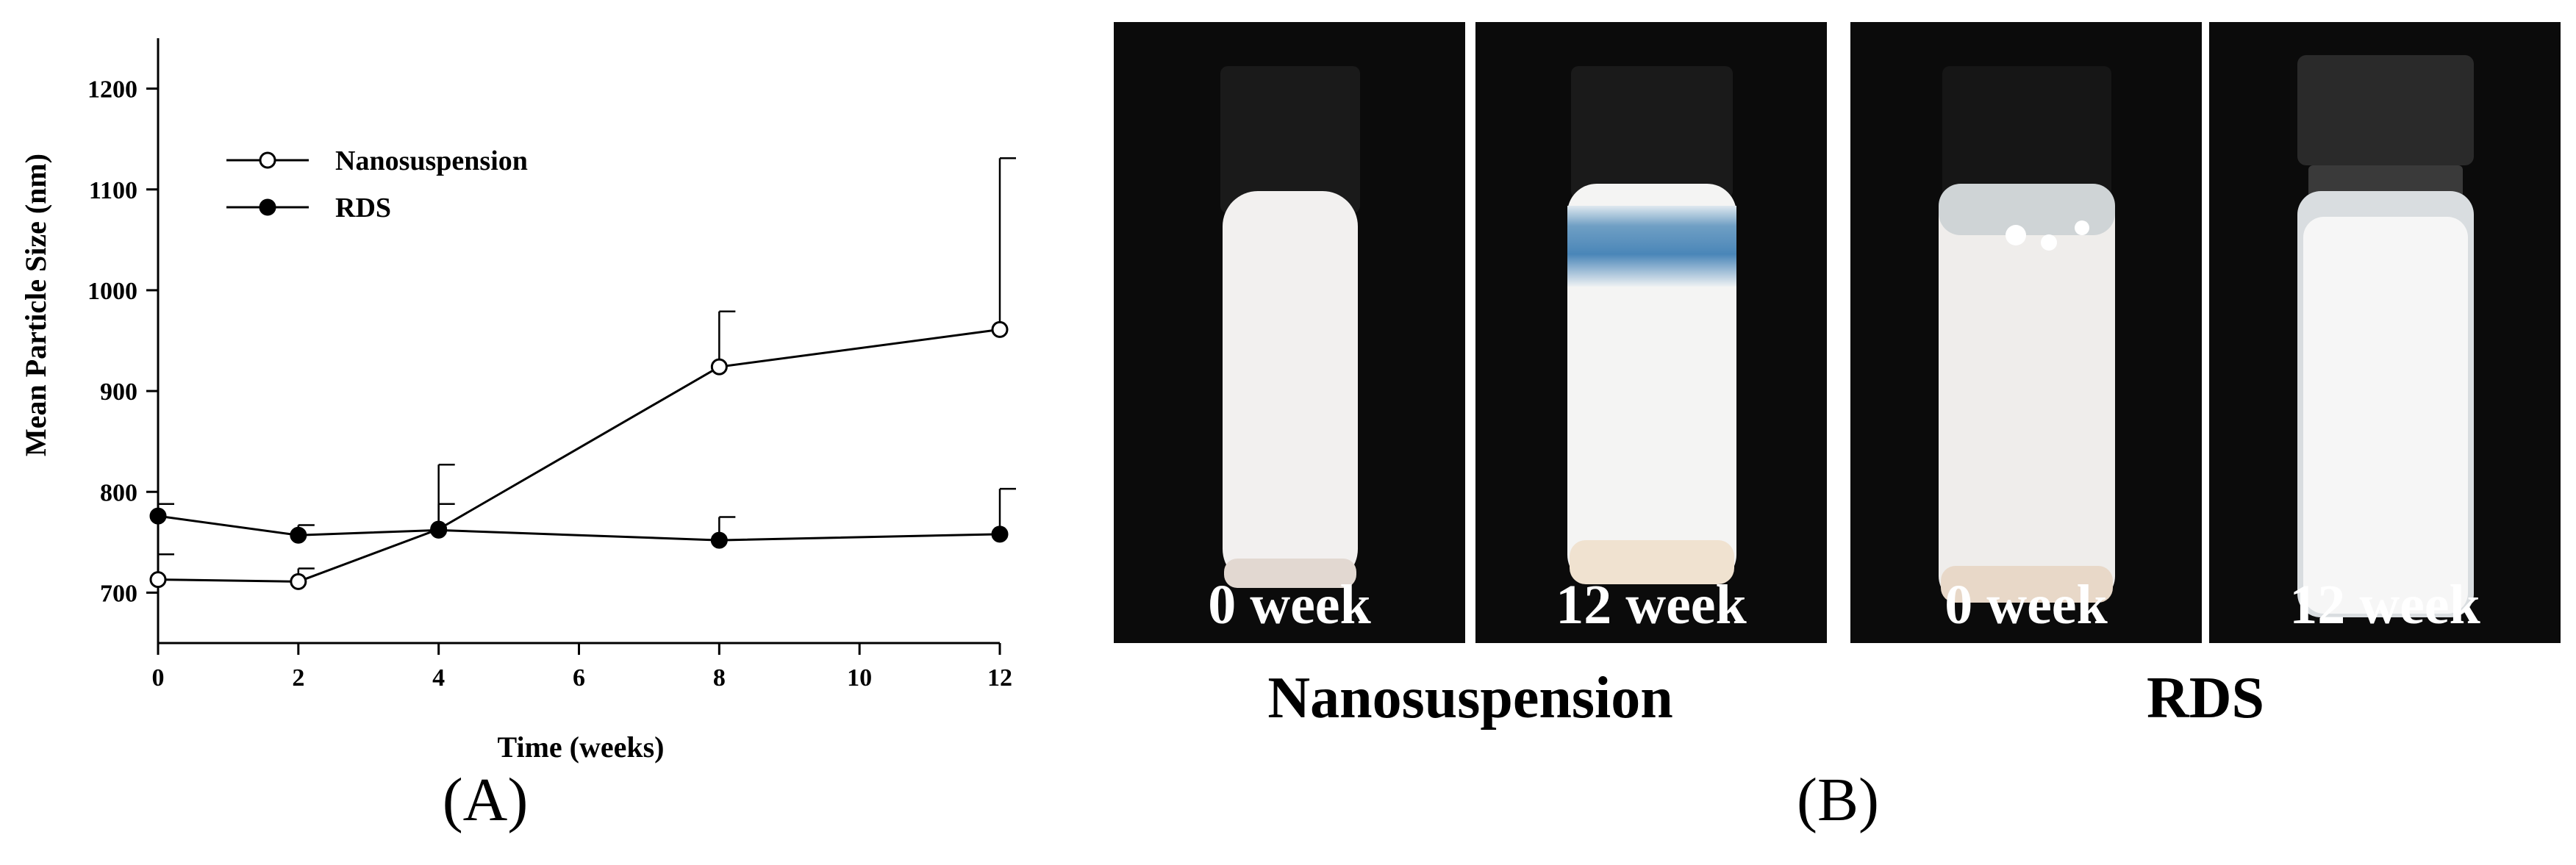 The width and height of the screenshot is (2576, 865). Describe the element at coordinates (35, 305) in the screenshot. I see `y-axis-label: Mean Particle Size (nm)` at that location.